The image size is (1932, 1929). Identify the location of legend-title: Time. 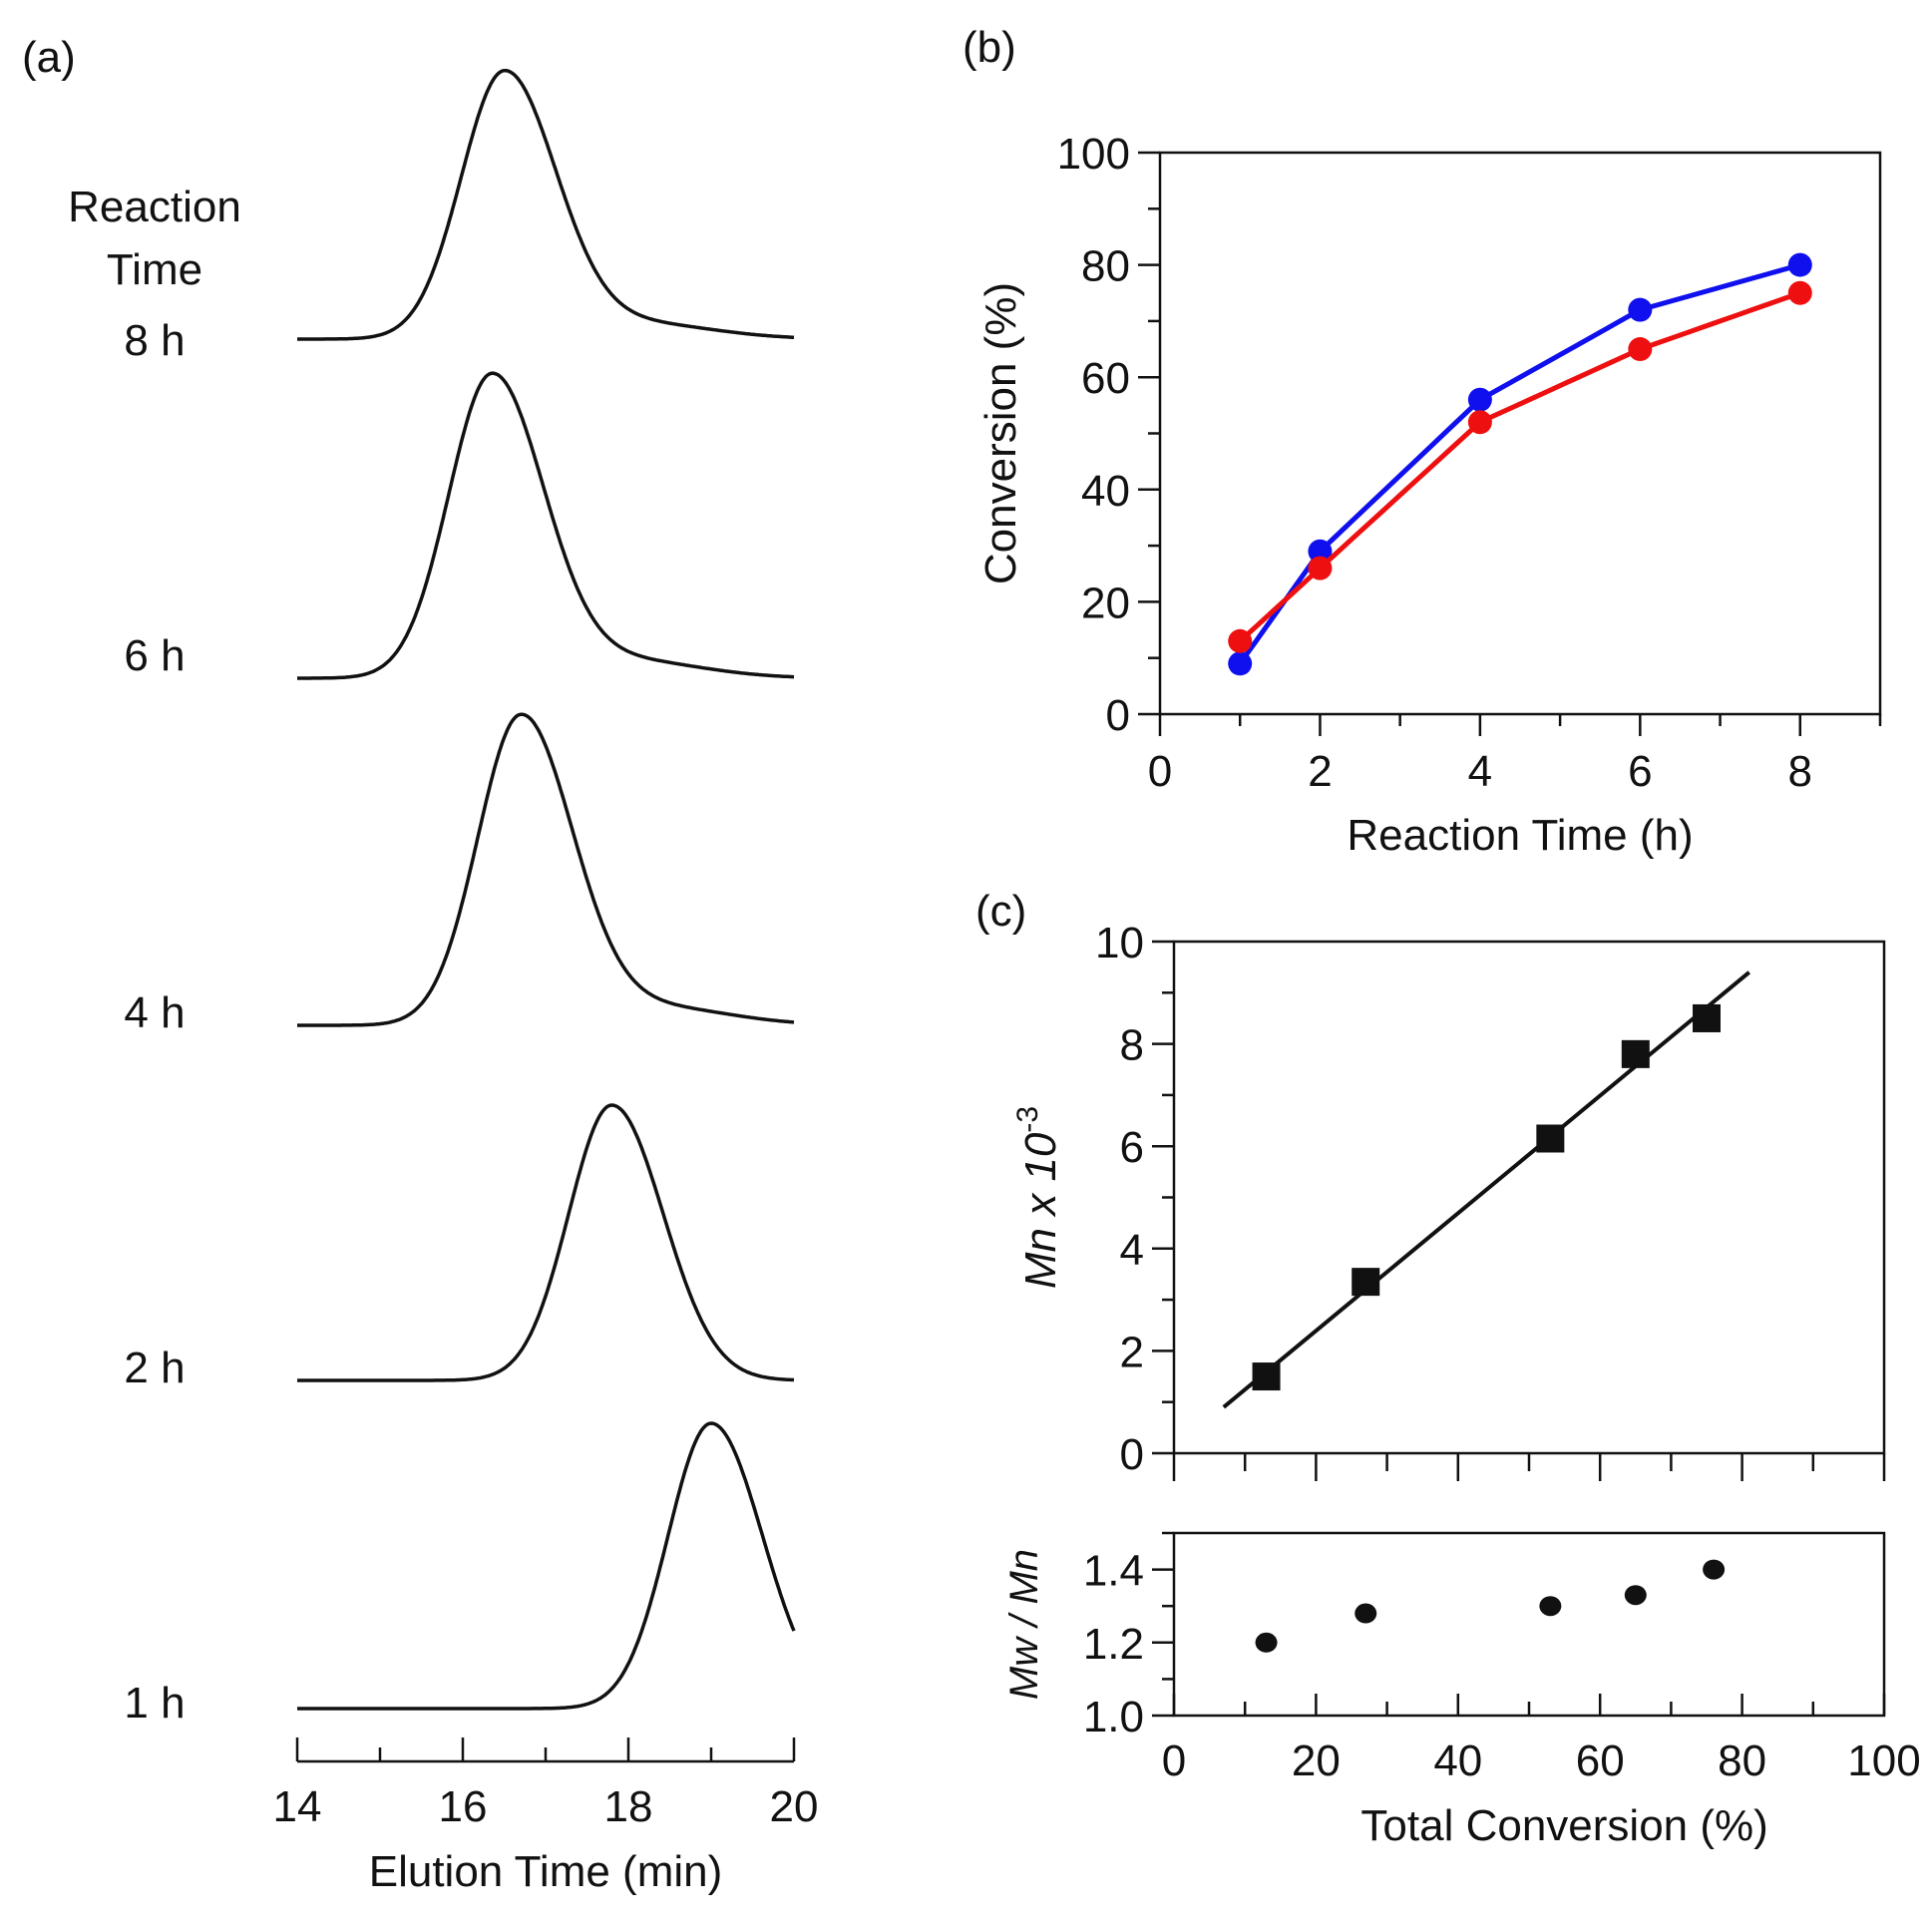
(154, 269).